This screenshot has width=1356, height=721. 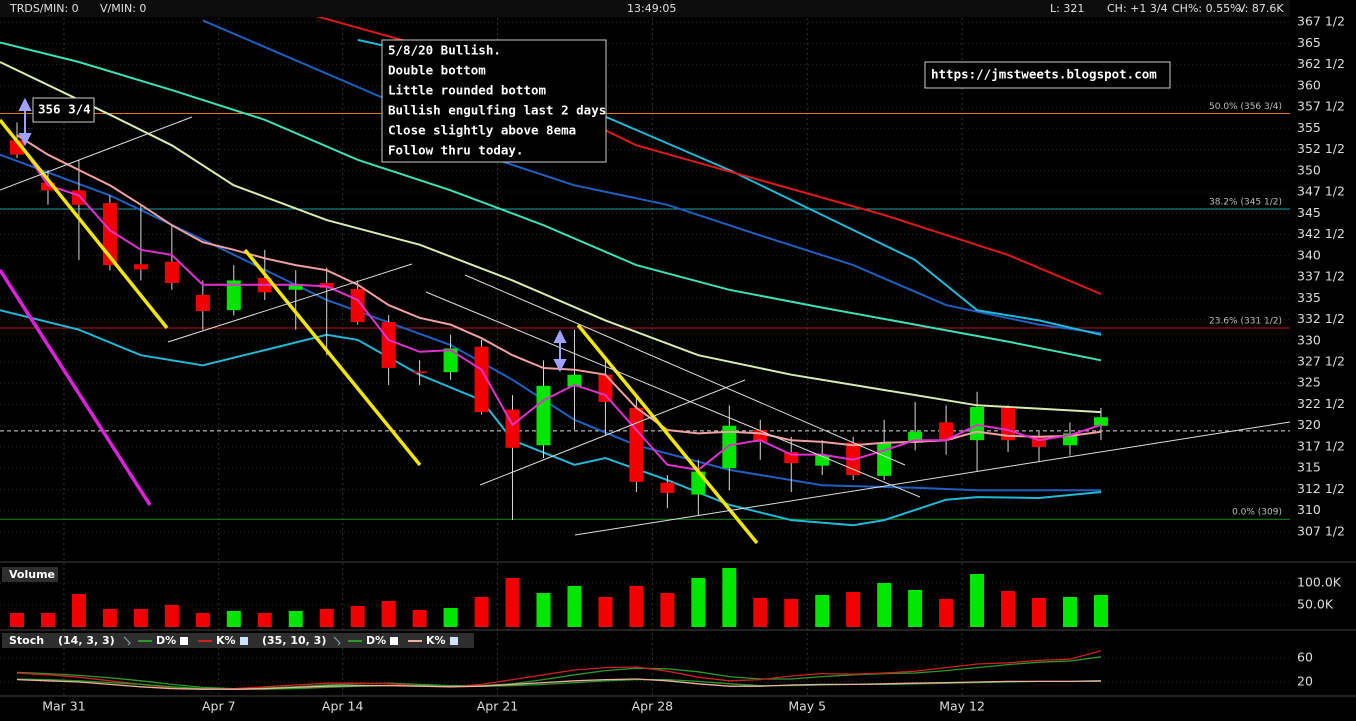 What do you see at coordinates (1321, 530) in the screenshot?
I see `y-tick-label: 307 1/2` at bounding box center [1321, 530].